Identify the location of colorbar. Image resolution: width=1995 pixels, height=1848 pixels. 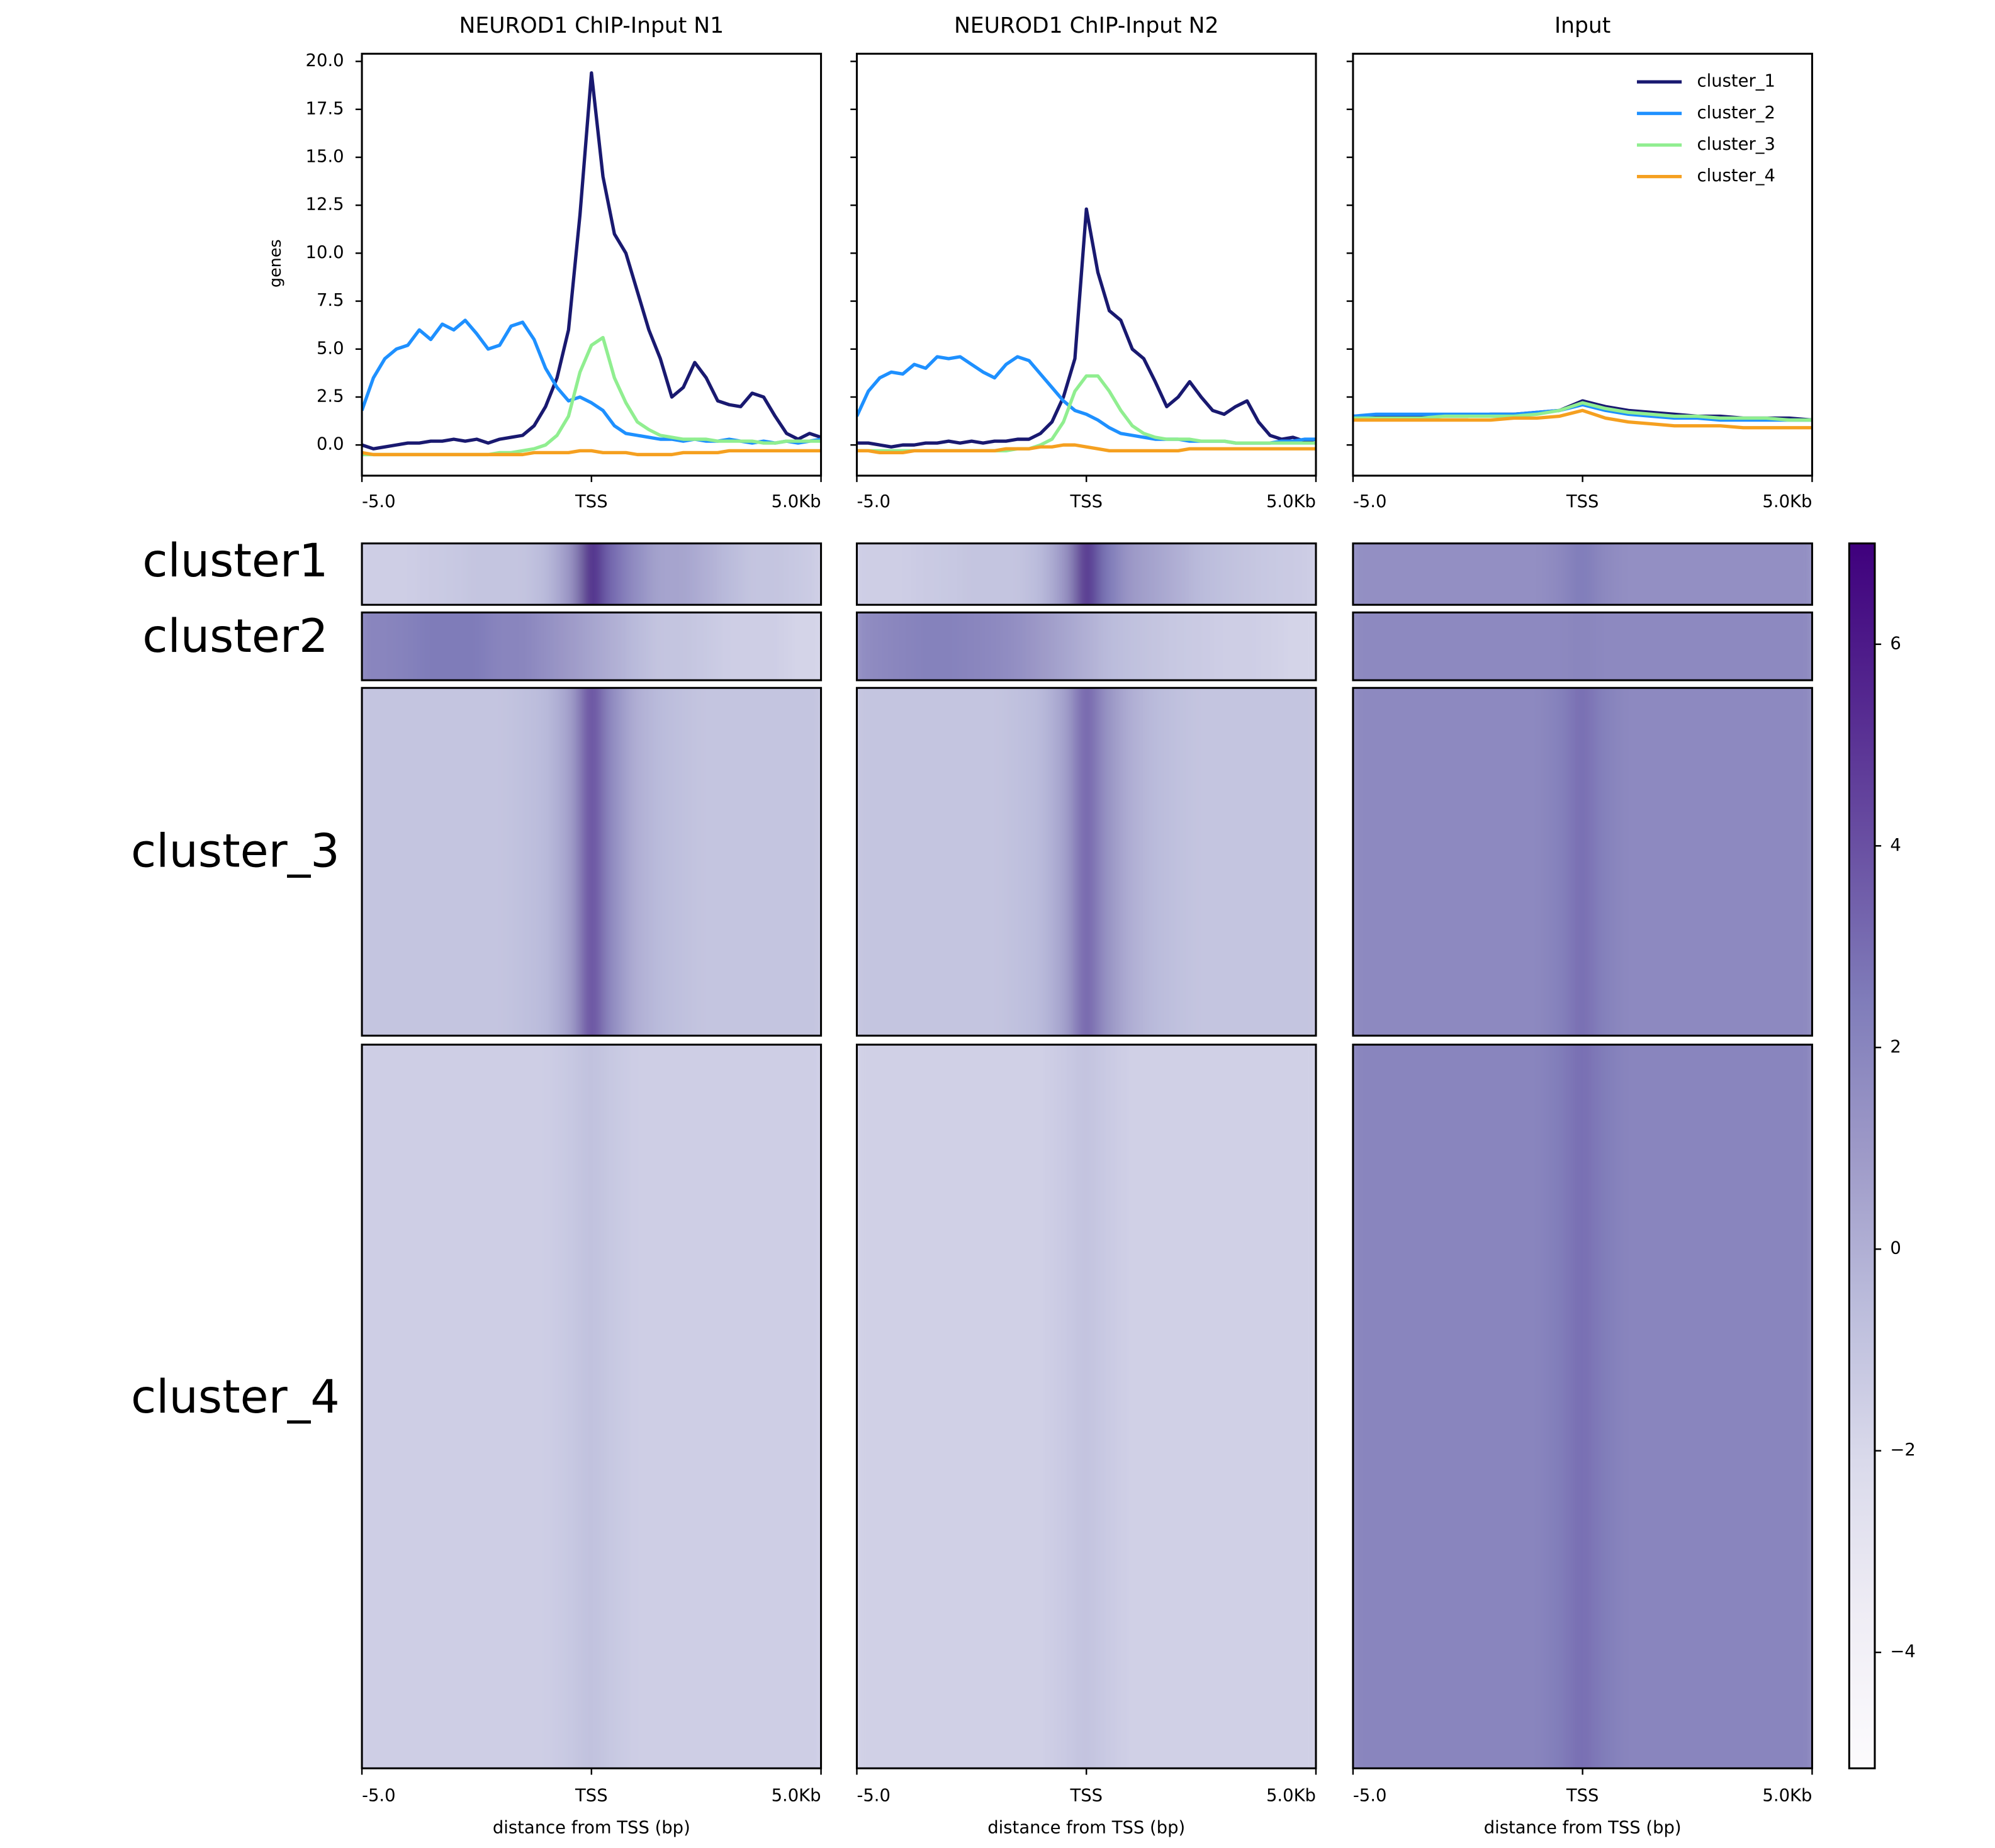
(1862, 1155).